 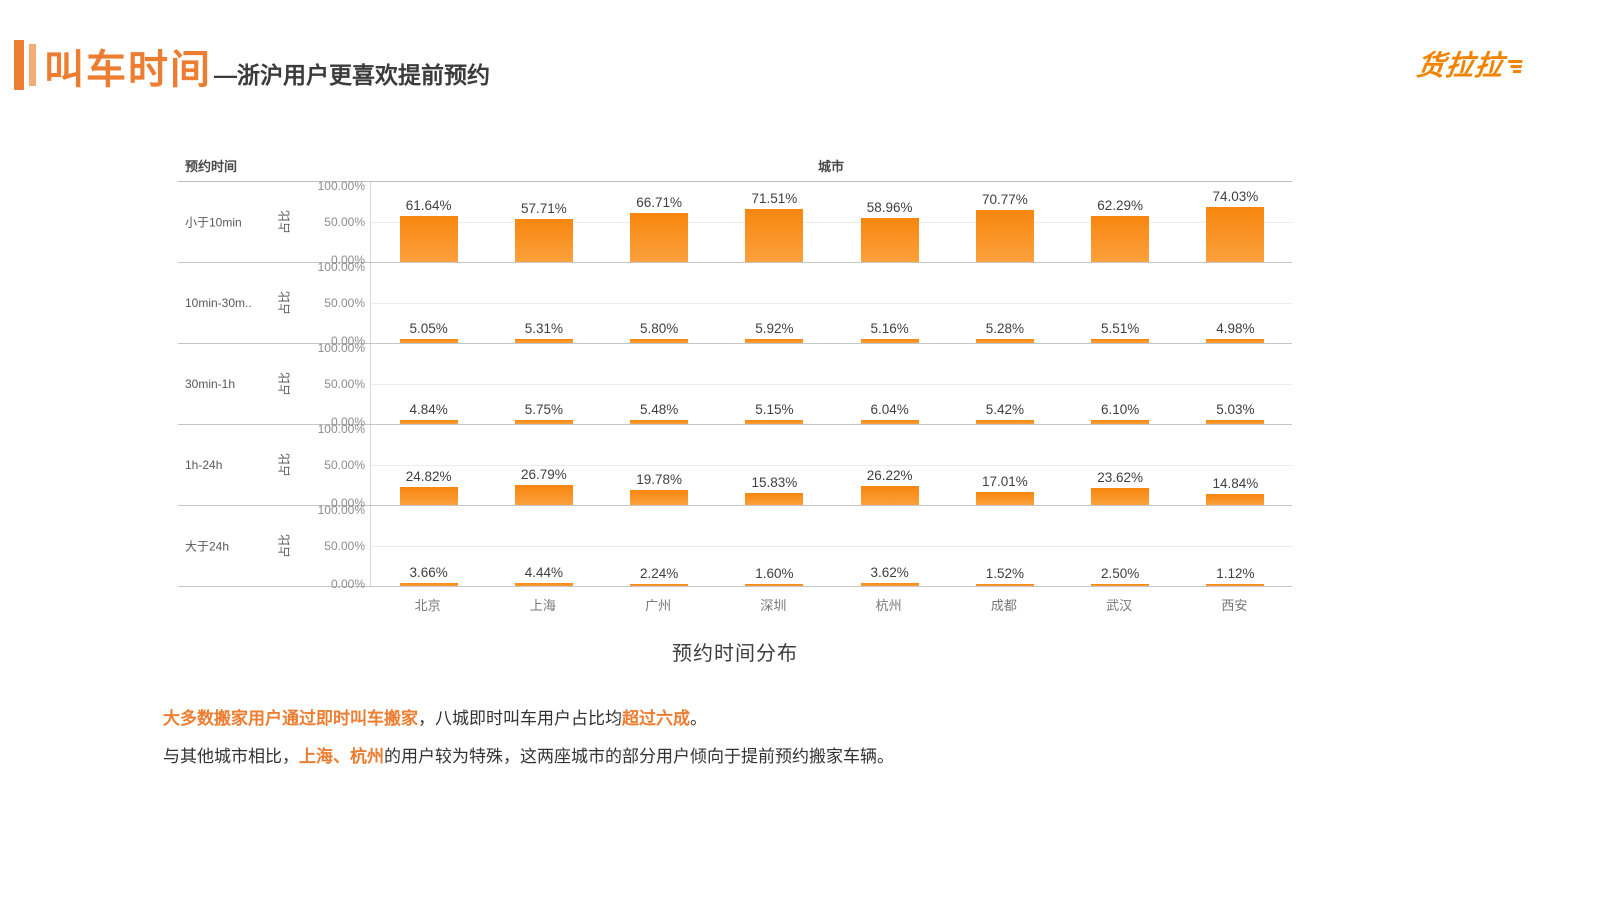 What do you see at coordinates (231, 756) in the screenshot?
I see `note-segment: 与其他城市相比，` at bounding box center [231, 756].